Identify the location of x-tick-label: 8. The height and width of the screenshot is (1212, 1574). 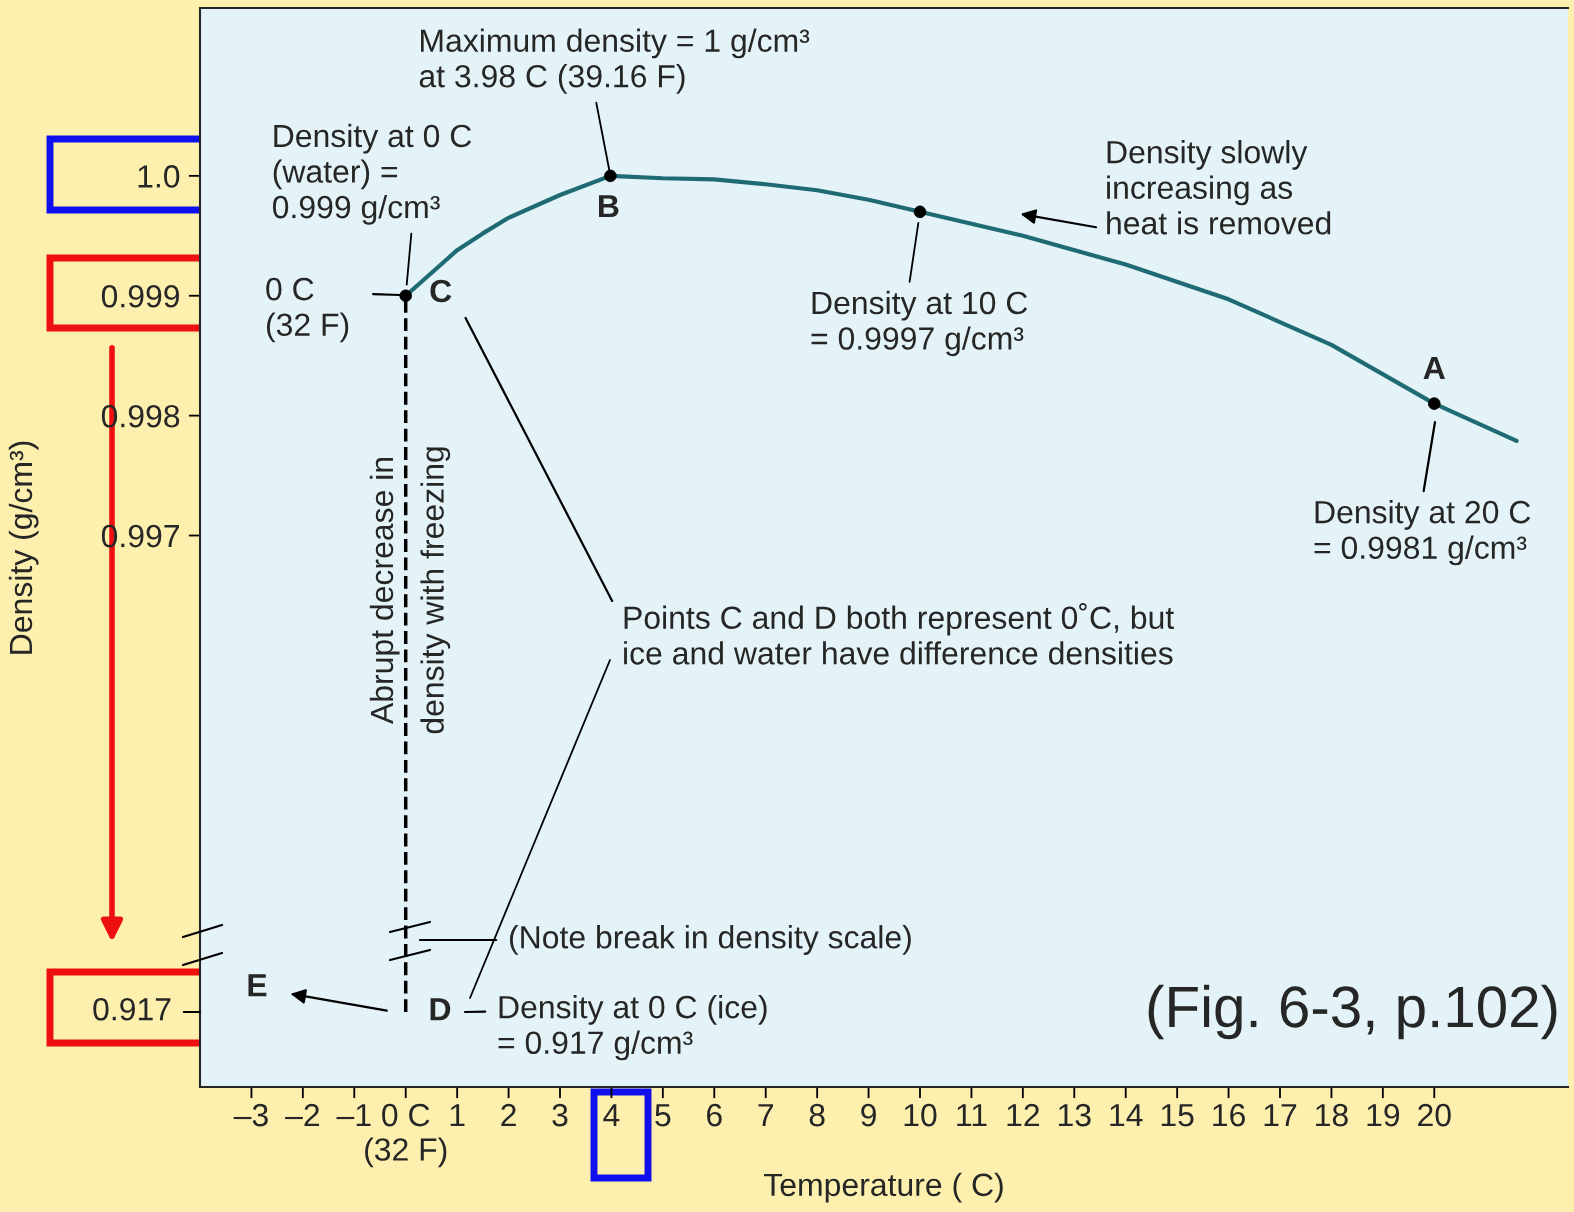
(817, 1115).